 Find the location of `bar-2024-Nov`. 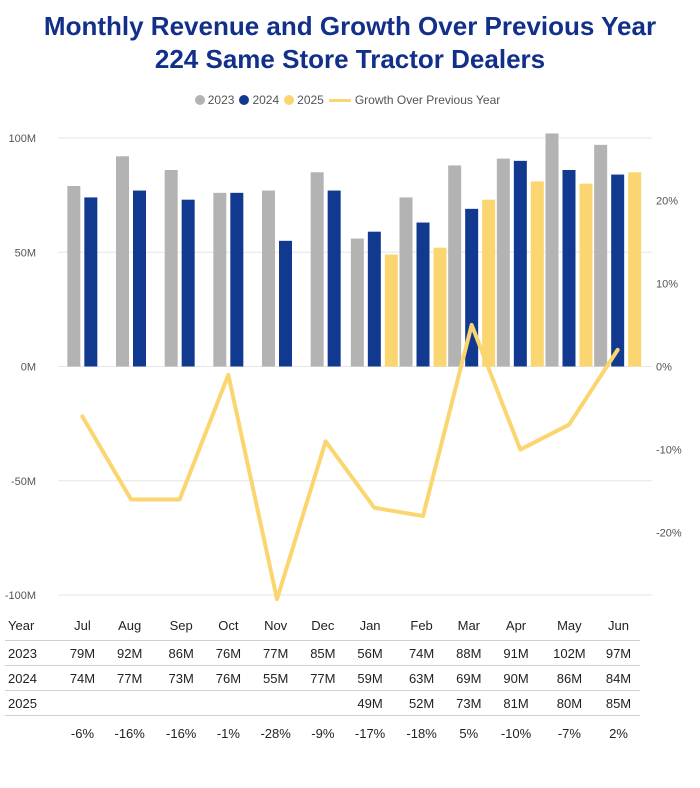

bar-2024-Nov is located at coordinates (285, 303).